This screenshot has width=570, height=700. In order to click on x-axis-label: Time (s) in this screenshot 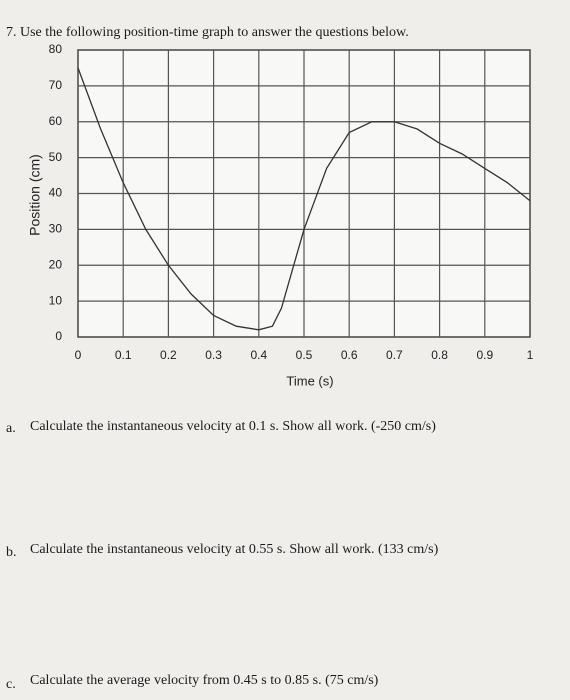, I will do `click(309, 380)`.